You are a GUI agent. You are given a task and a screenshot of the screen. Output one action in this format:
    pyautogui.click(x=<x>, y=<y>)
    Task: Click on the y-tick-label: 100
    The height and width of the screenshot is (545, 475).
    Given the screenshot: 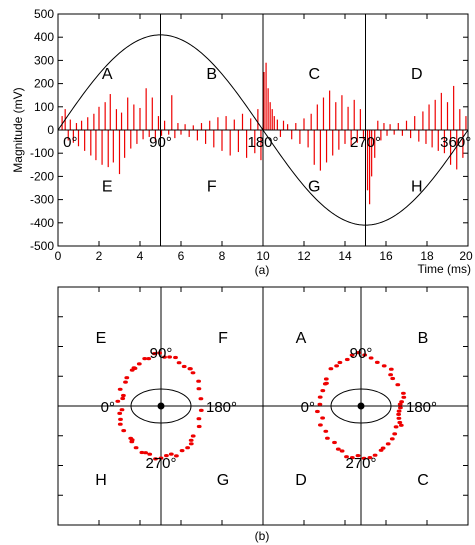 What is the action you would take?
    pyautogui.click(x=44, y=107)
    